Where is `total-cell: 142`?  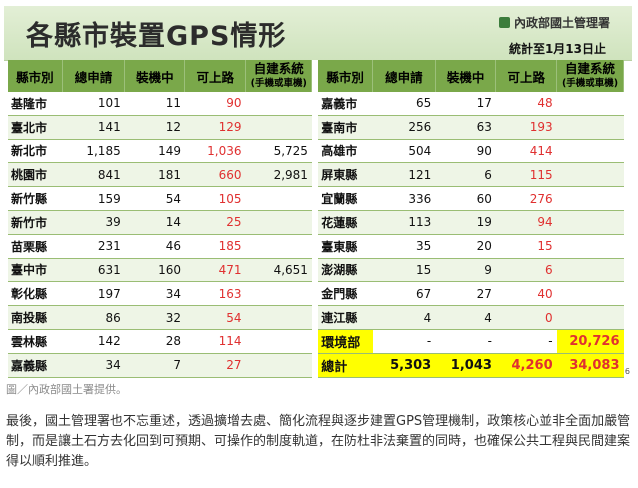
total-cell: 142 is located at coordinates (93, 341).